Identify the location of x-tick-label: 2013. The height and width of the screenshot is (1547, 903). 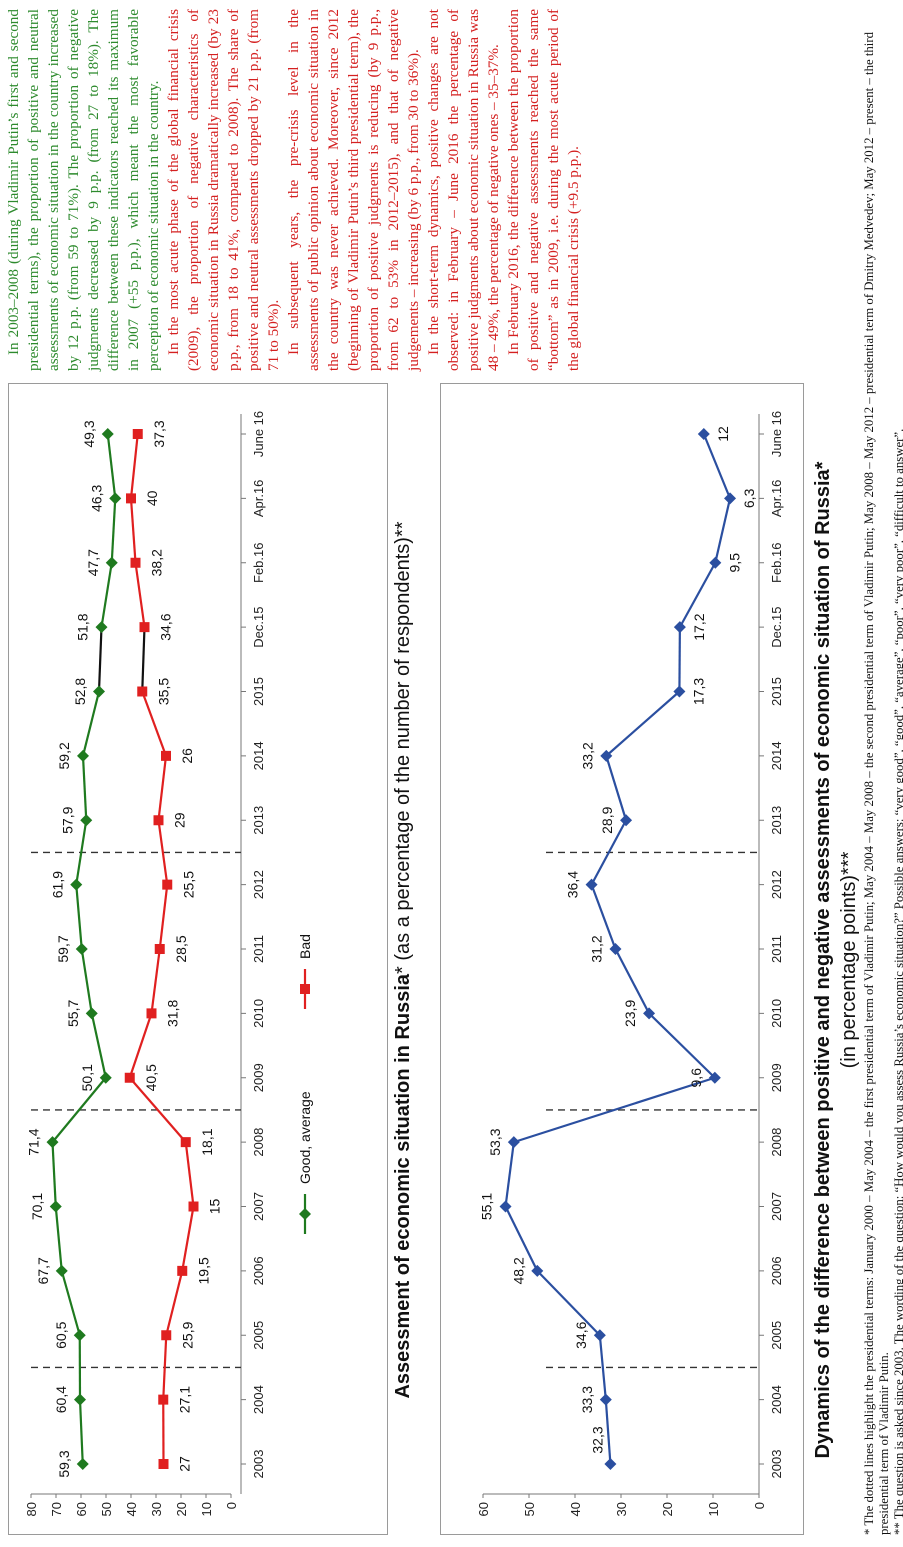
(258, 820).